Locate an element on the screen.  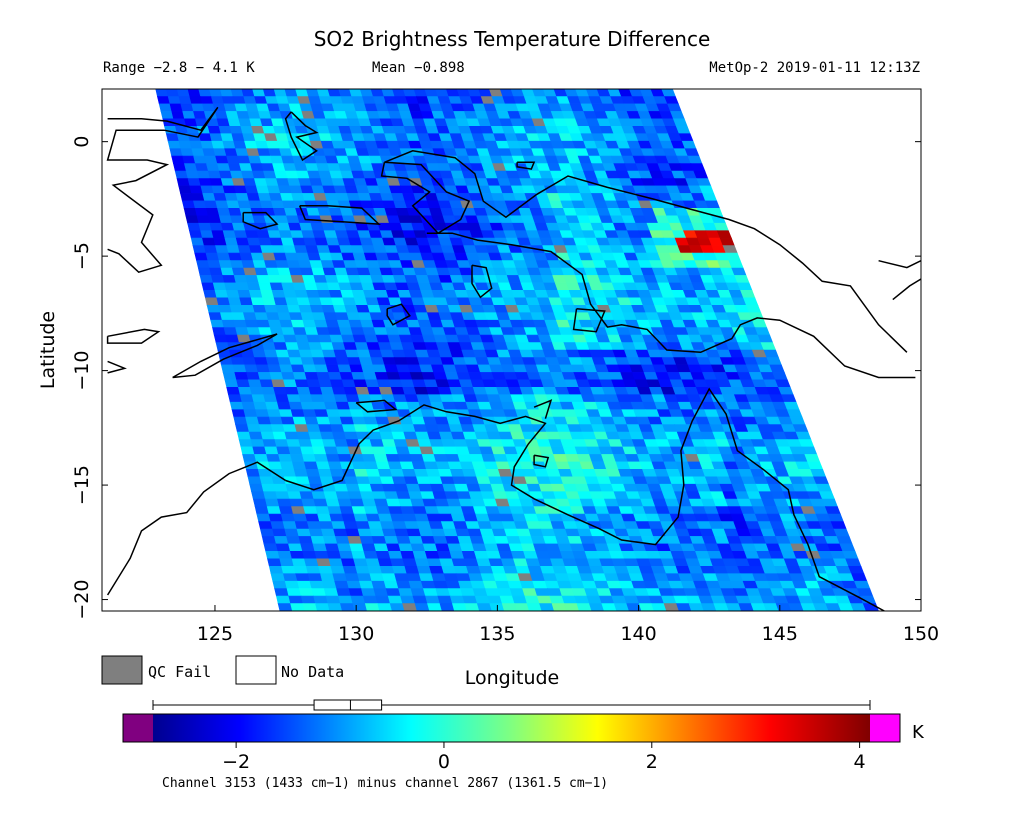
colorbar: −2 0 2 4 K is located at coordinates (523, 736).